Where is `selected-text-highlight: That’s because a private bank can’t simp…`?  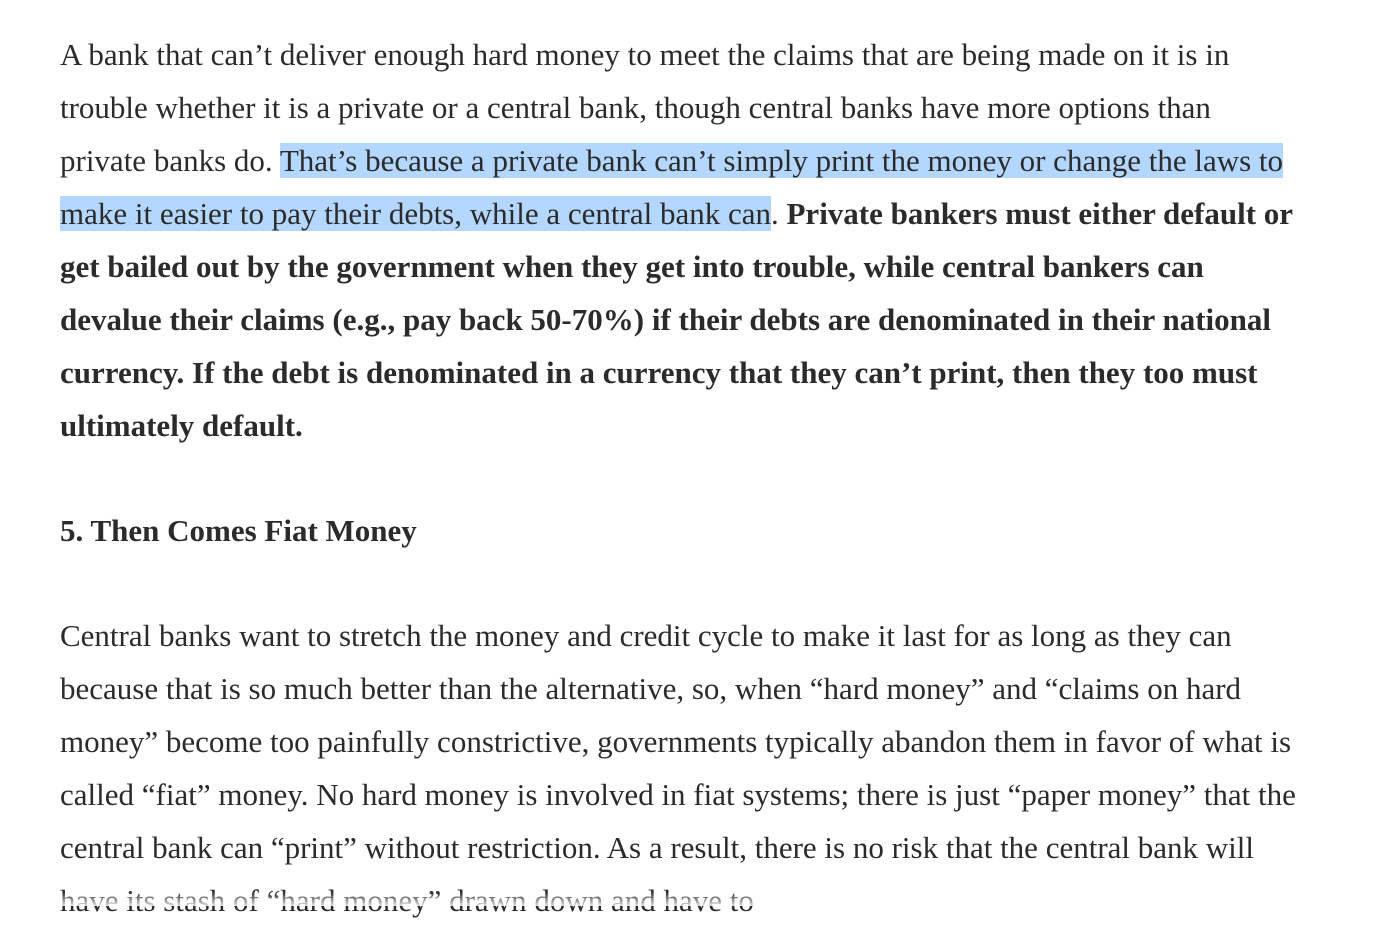
selected-text-highlight: That’s because a private bank can’t simp… is located at coordinates (672, 187).